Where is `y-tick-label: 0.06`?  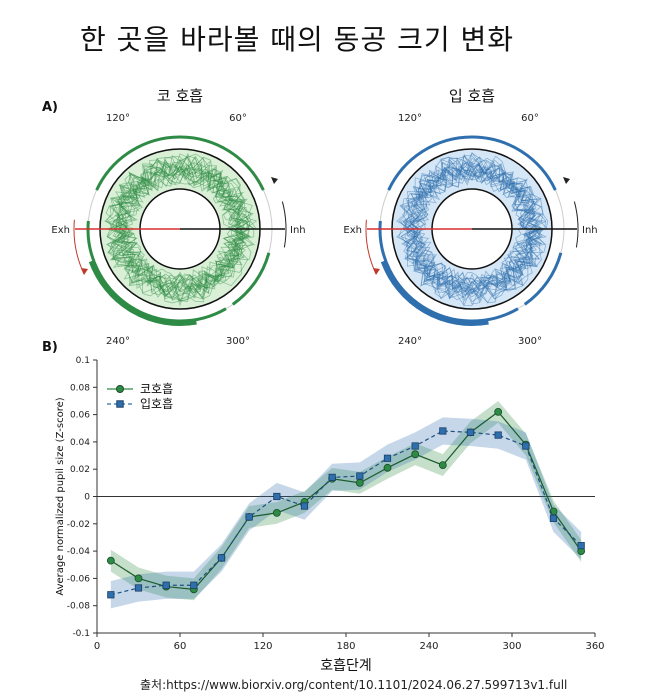
y-tick-label: 0.06 is located at coordinates (80, 416).